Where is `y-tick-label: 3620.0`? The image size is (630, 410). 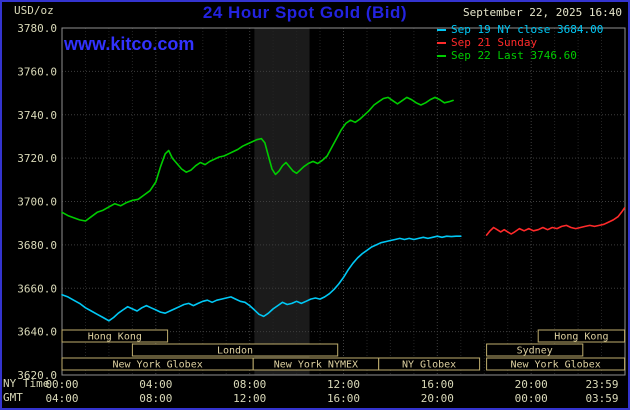 y-tick-label: 3620.0 is located at coordinates (37, 375).